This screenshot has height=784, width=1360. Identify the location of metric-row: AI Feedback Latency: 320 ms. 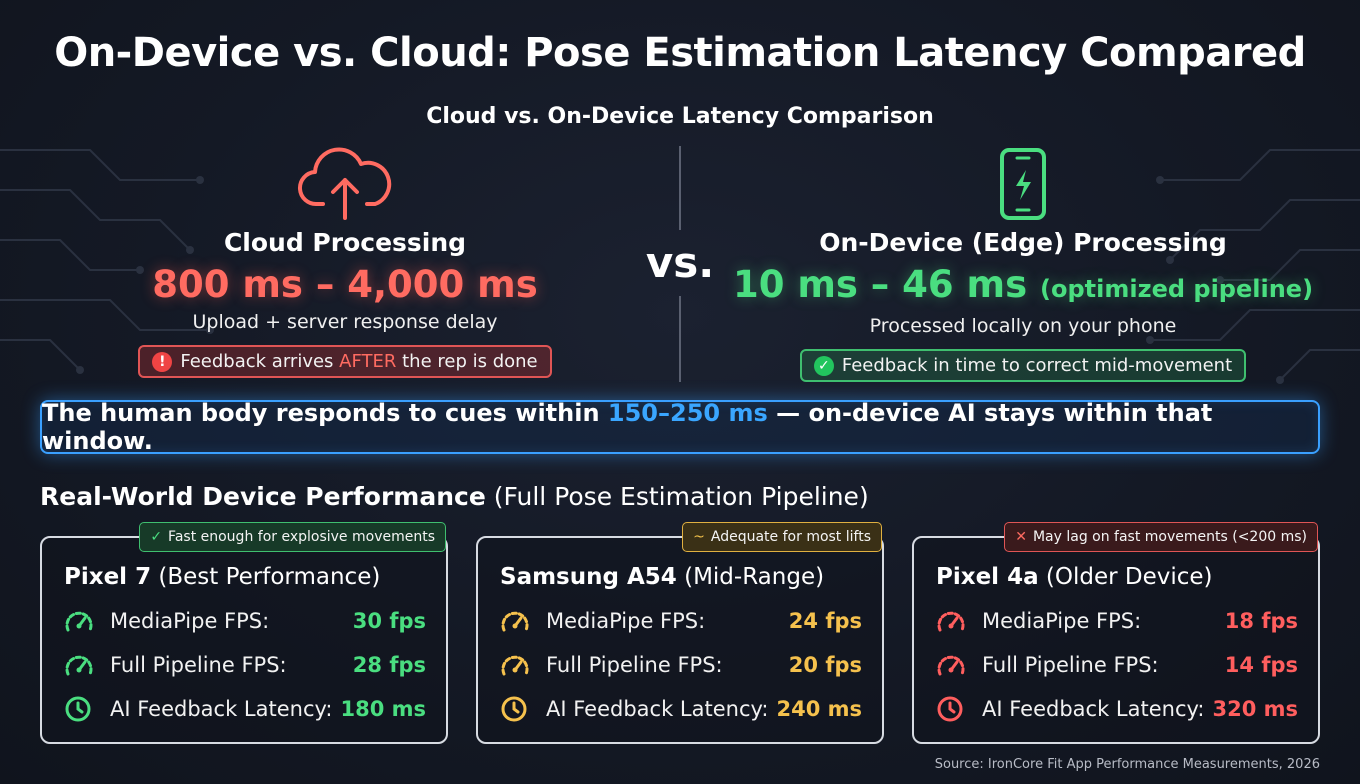
(1117, 709).